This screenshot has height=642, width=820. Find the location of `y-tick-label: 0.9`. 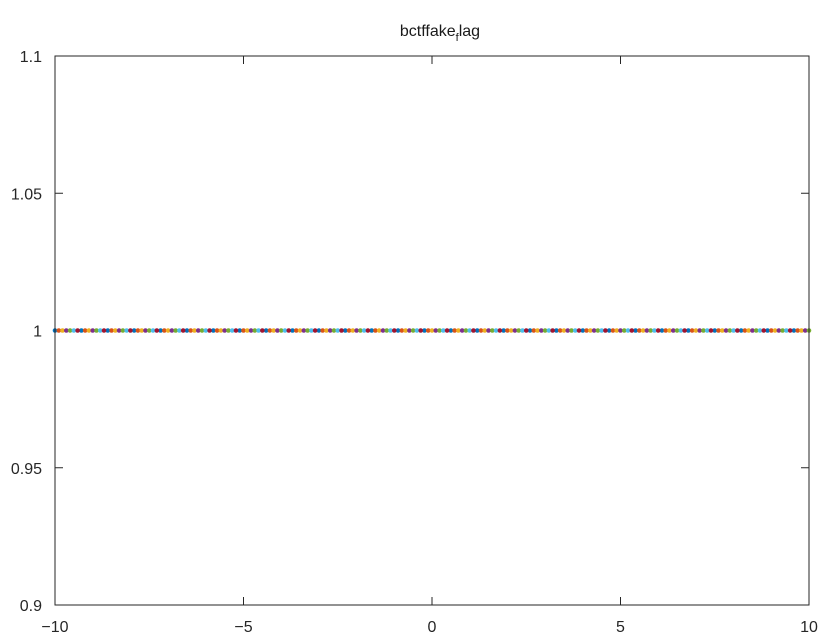

y-tick-label: 0.9 is located at coordinates (31, 606).